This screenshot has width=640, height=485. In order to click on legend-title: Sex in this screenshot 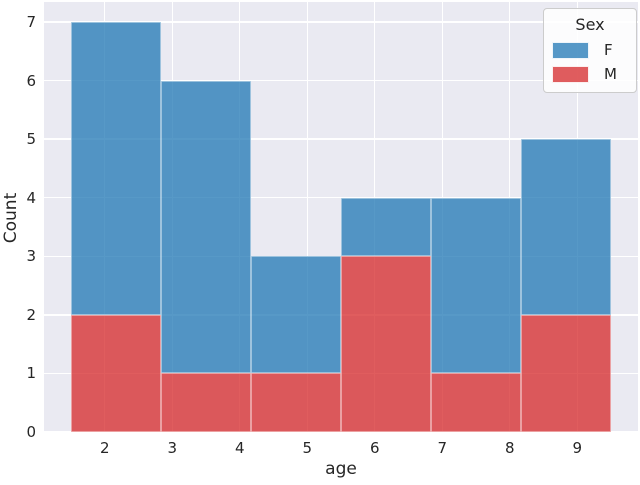, I will do `click(590, 24)`.